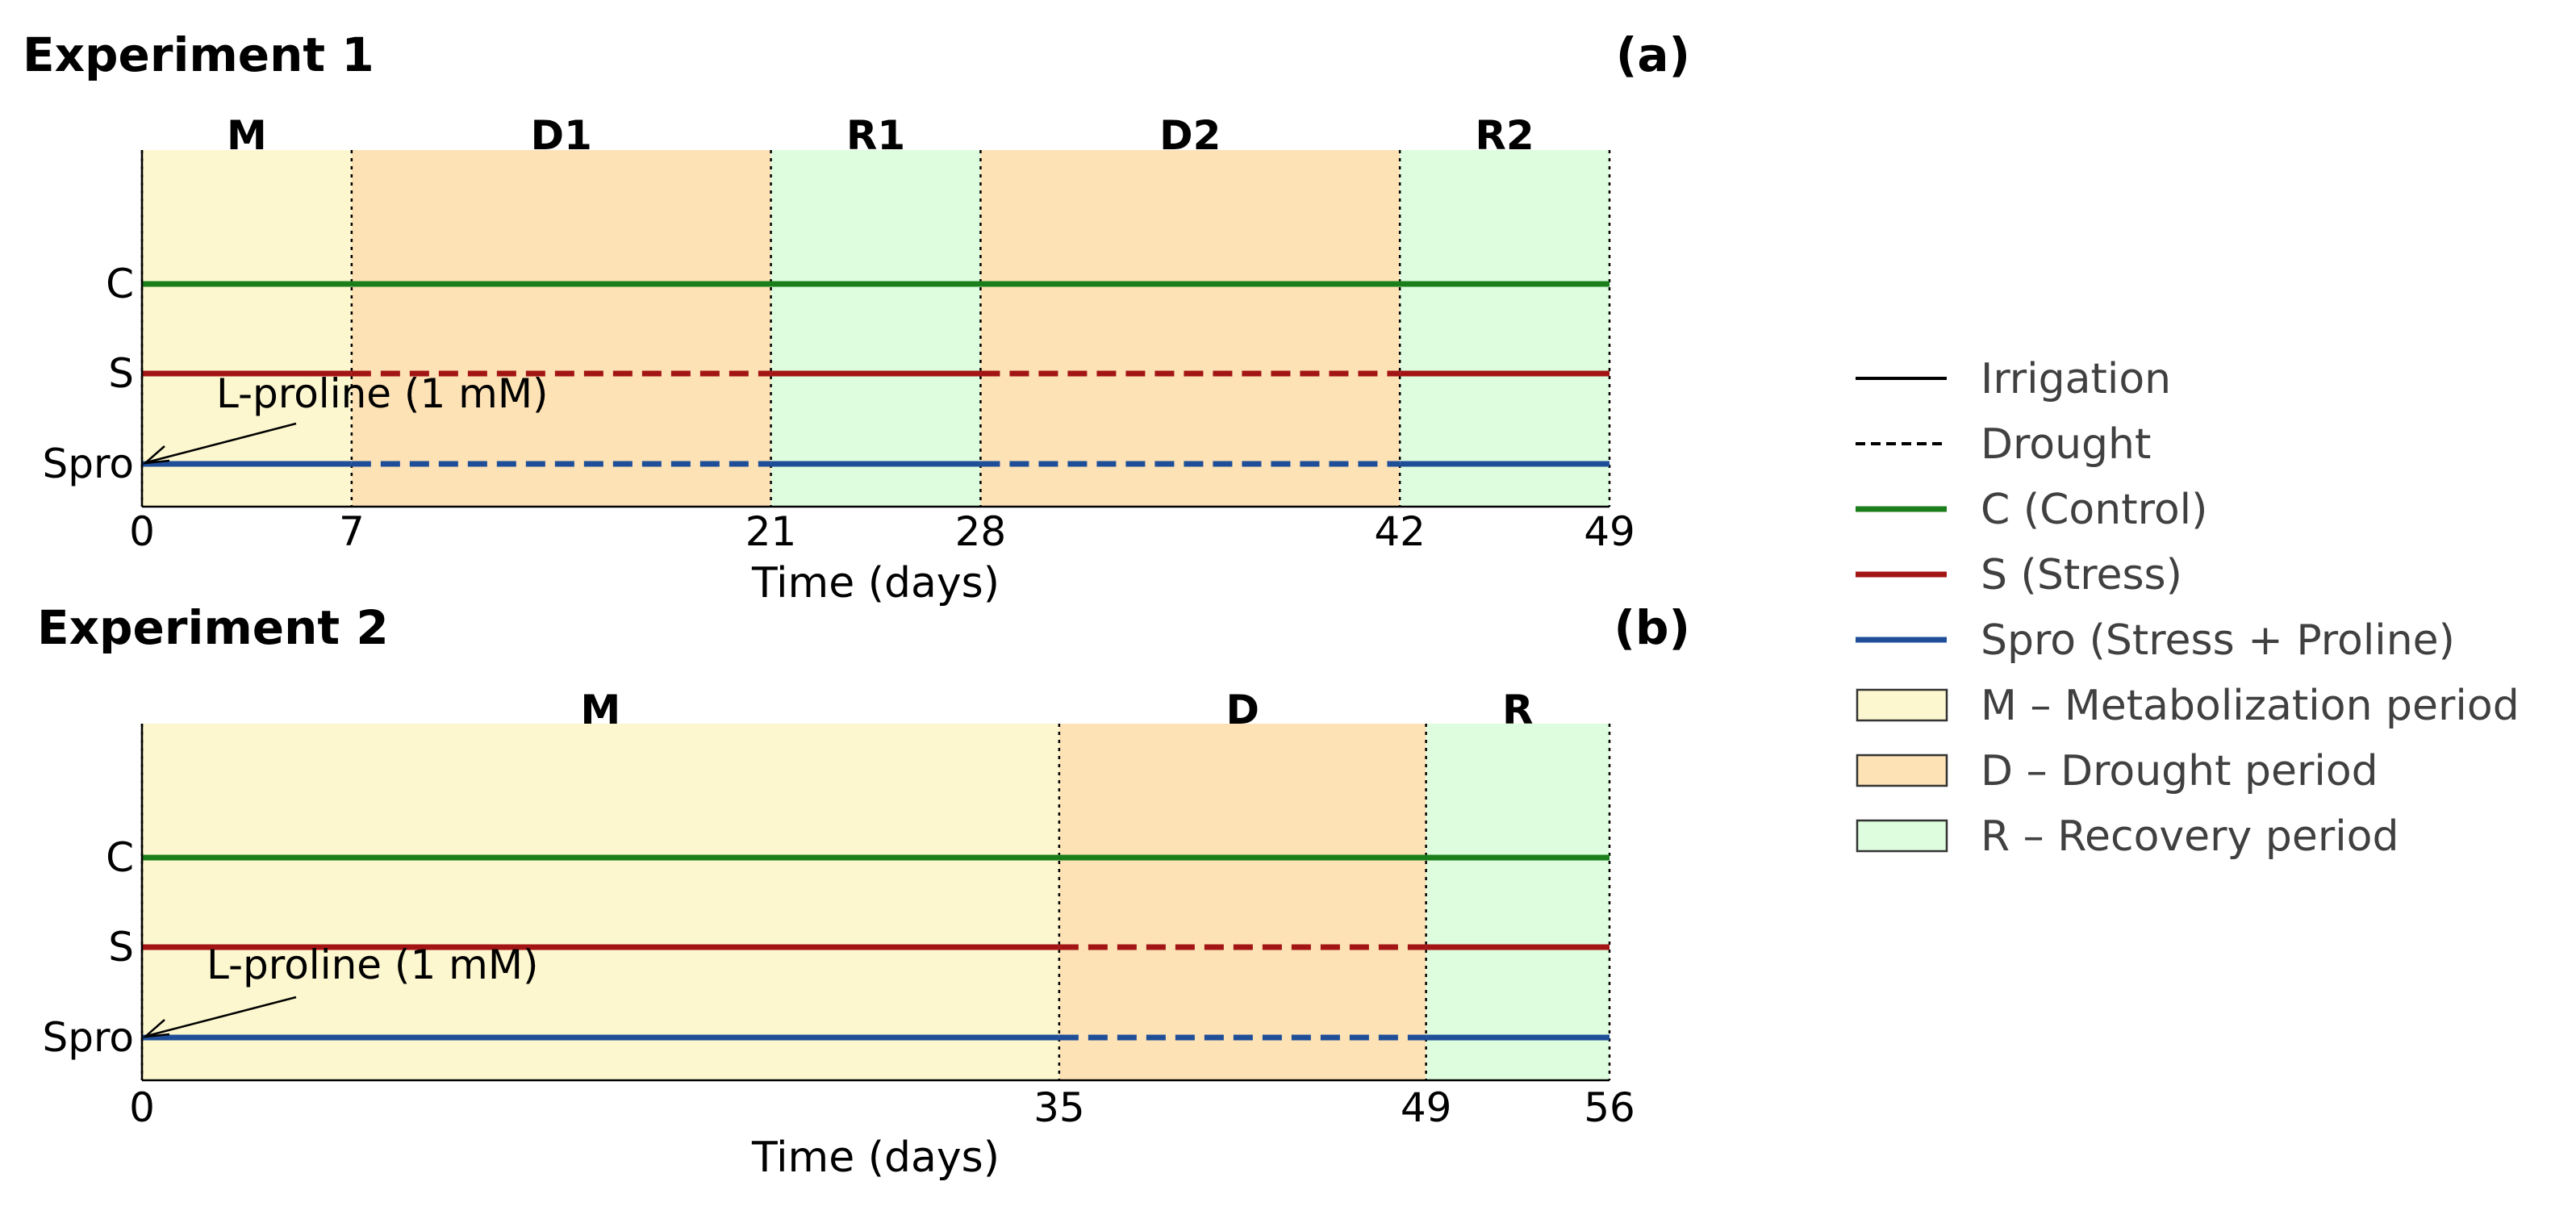 This screenshot has width=2576, height=1215. I want to click on legend-label: R – Recovery period, so click(2190, 836).